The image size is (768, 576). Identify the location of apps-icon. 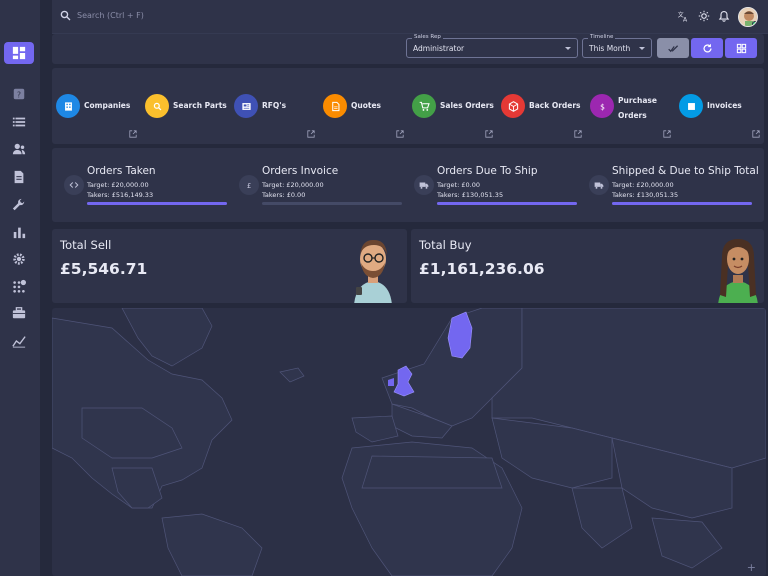
(19, 286).